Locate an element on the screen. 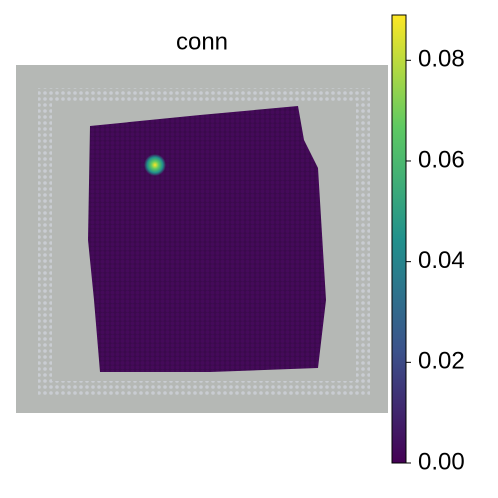  hotspot is located at coordinates (155, 165).